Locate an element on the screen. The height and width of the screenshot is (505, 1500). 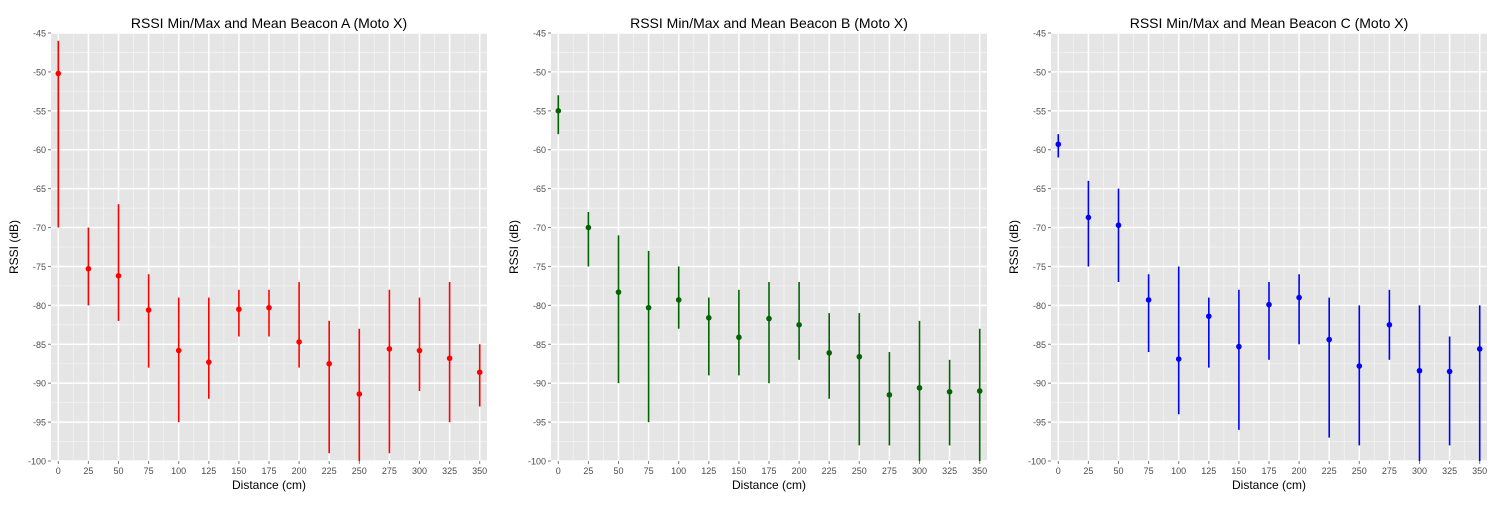
y-tick-label: -70 is located at coordinates (539, 228).